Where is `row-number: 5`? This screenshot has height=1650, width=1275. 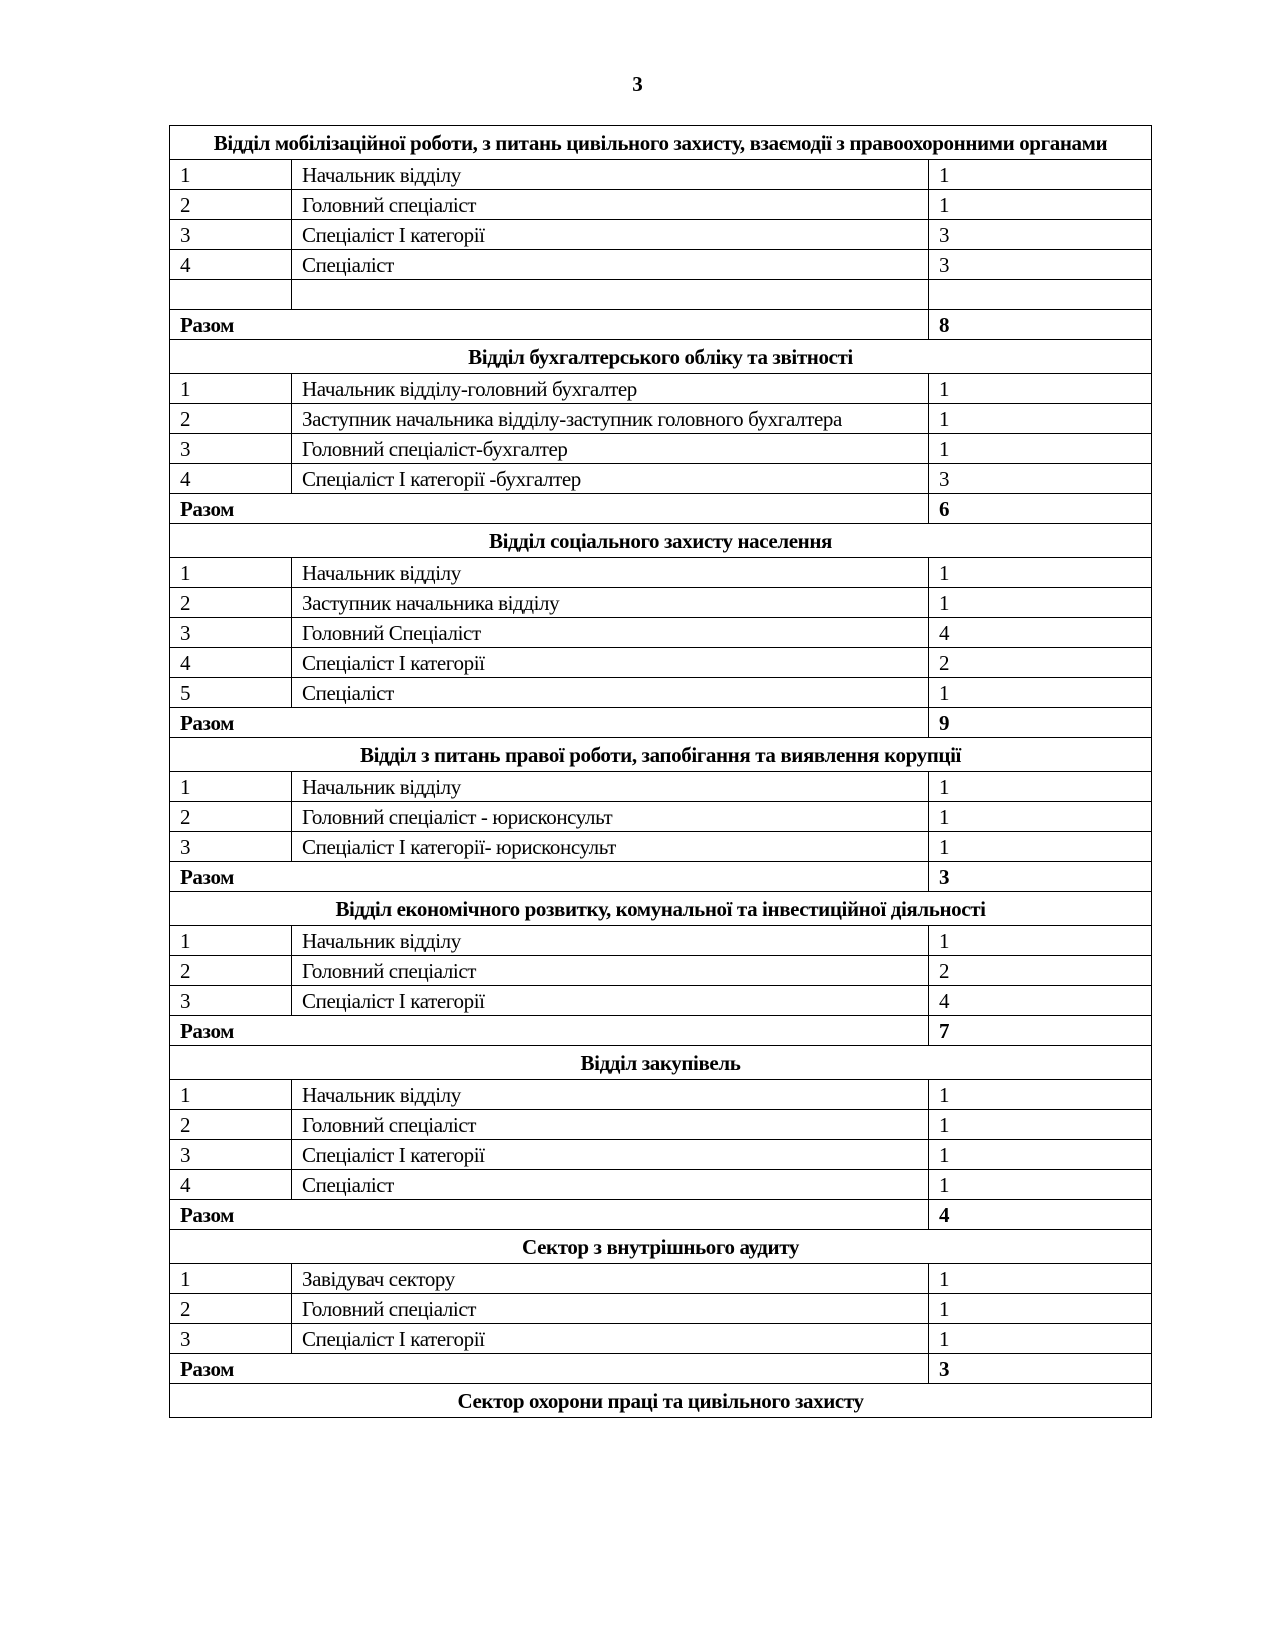 row-number: 5 is located at coordinates (230, 692).